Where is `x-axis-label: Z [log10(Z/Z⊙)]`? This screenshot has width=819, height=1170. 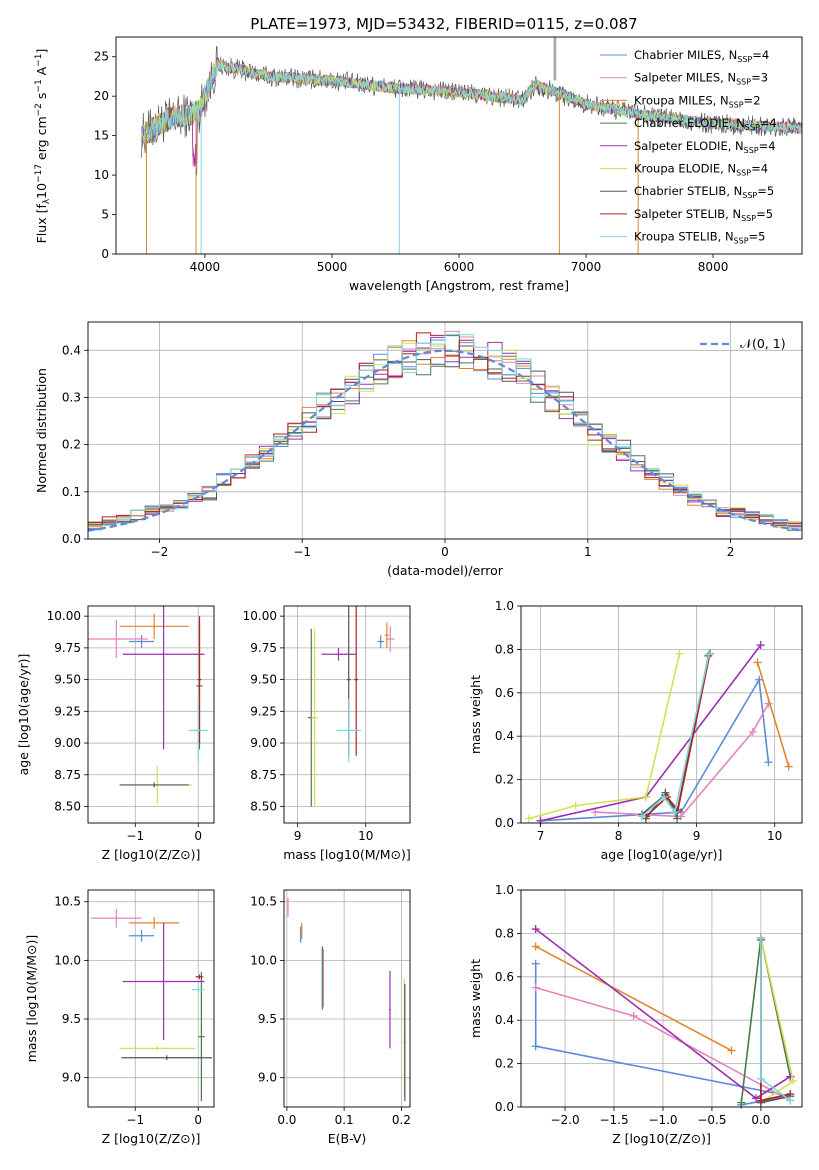
x-axis-label: Z [log10(Z/Z⊙)] is located at coordinates (151, 854).